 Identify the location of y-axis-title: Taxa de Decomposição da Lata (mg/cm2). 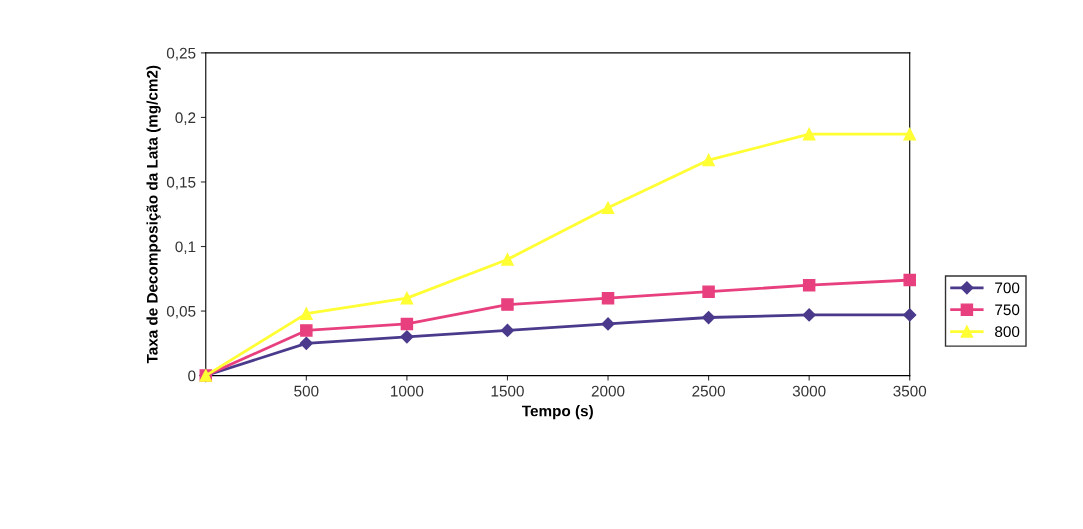
(153, 214).